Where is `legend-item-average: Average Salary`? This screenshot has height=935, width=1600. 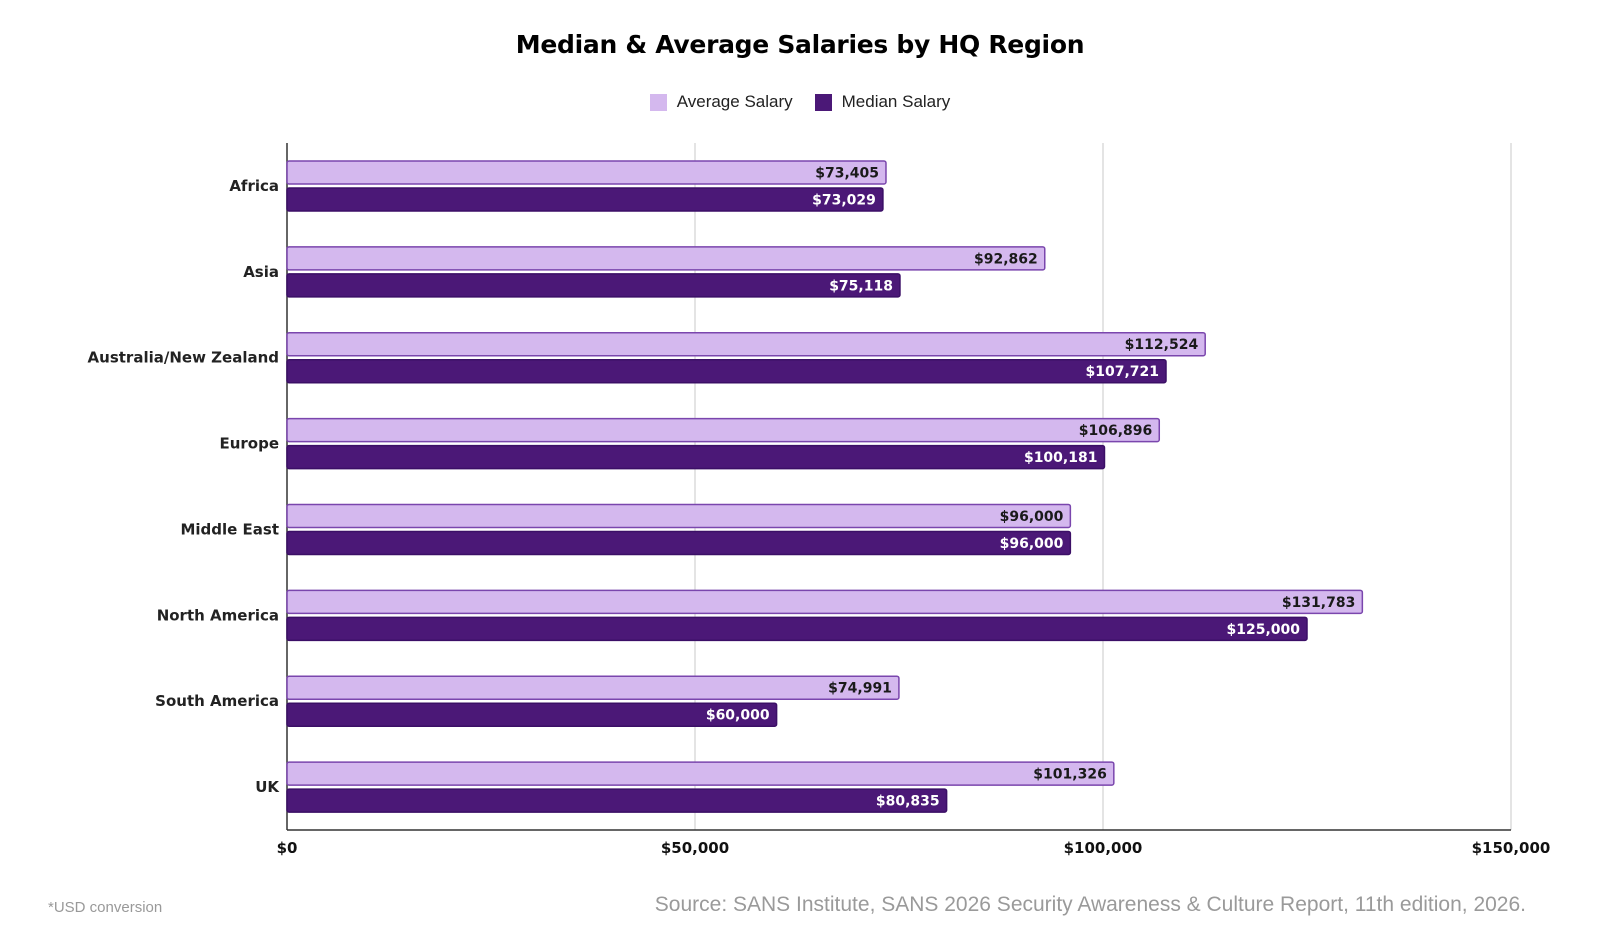
legend-item-average: Average Salary is located at coordinates (721, 102).